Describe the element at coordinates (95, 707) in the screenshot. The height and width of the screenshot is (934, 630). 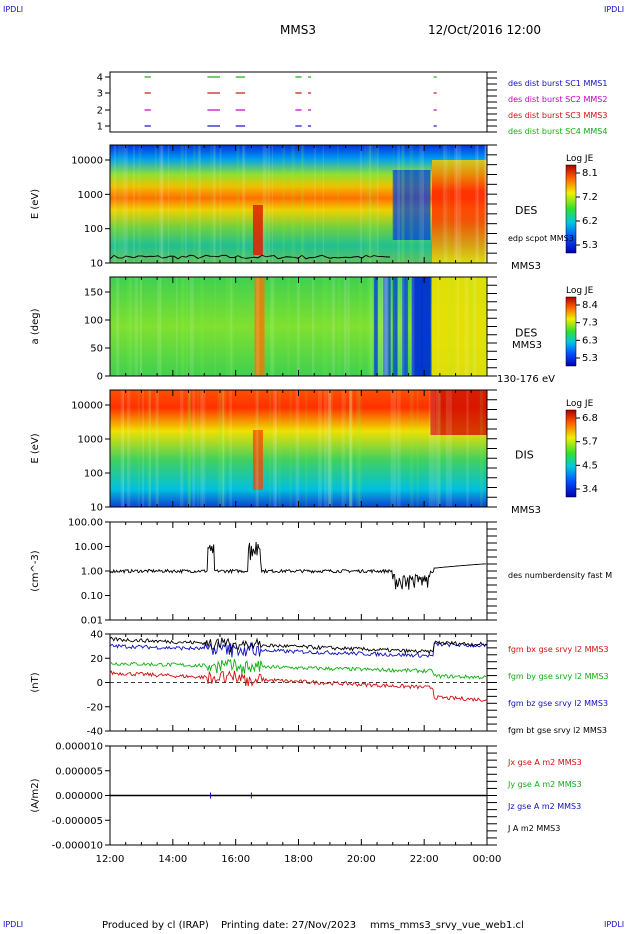
I see `y-tick-label: -20` at that location.